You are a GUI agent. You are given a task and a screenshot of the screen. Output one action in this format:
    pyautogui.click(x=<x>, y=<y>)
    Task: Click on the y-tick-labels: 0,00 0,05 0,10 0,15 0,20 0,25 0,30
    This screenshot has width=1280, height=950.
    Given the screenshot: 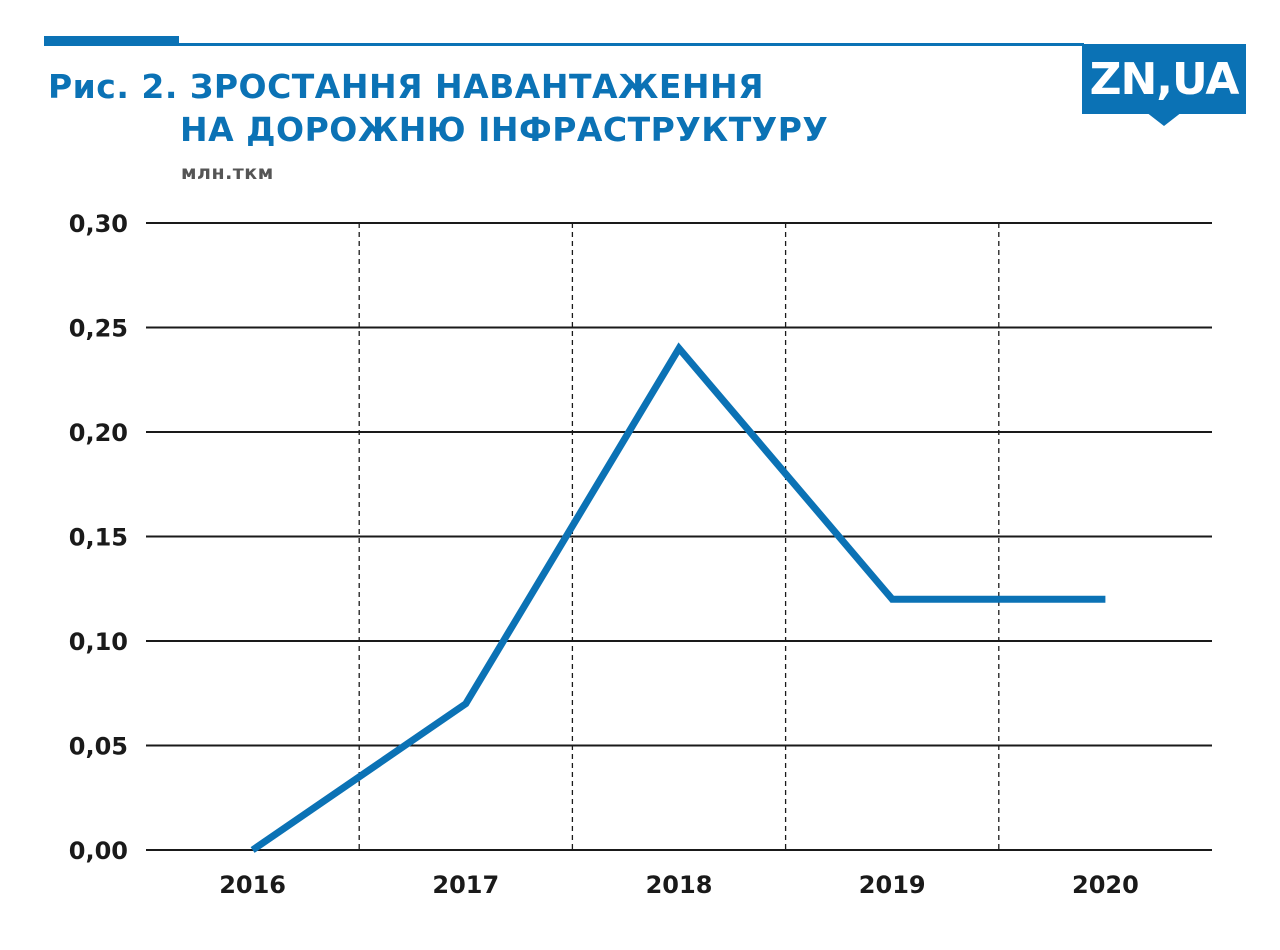 What is the action you would take?
    pyautogui.click(x=98, y=537)
    